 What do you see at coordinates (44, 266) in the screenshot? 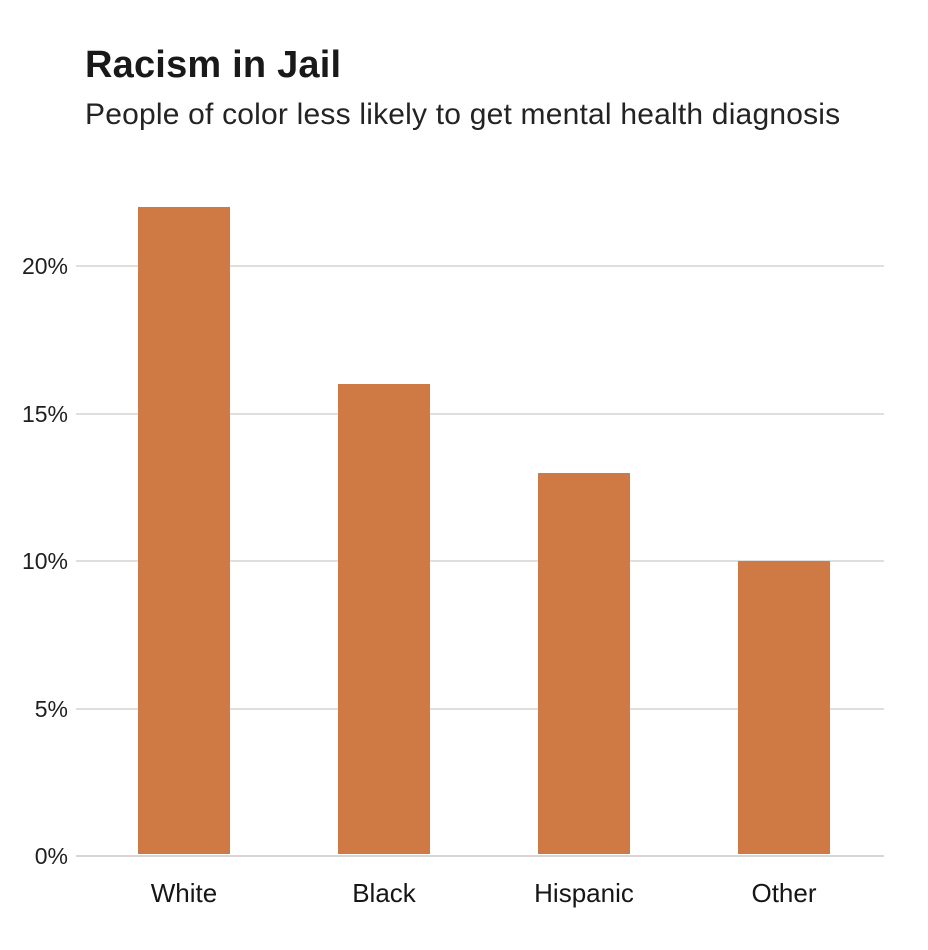
I see `y-tick-label-20pct: 20%` at bounding box center [44, 266].